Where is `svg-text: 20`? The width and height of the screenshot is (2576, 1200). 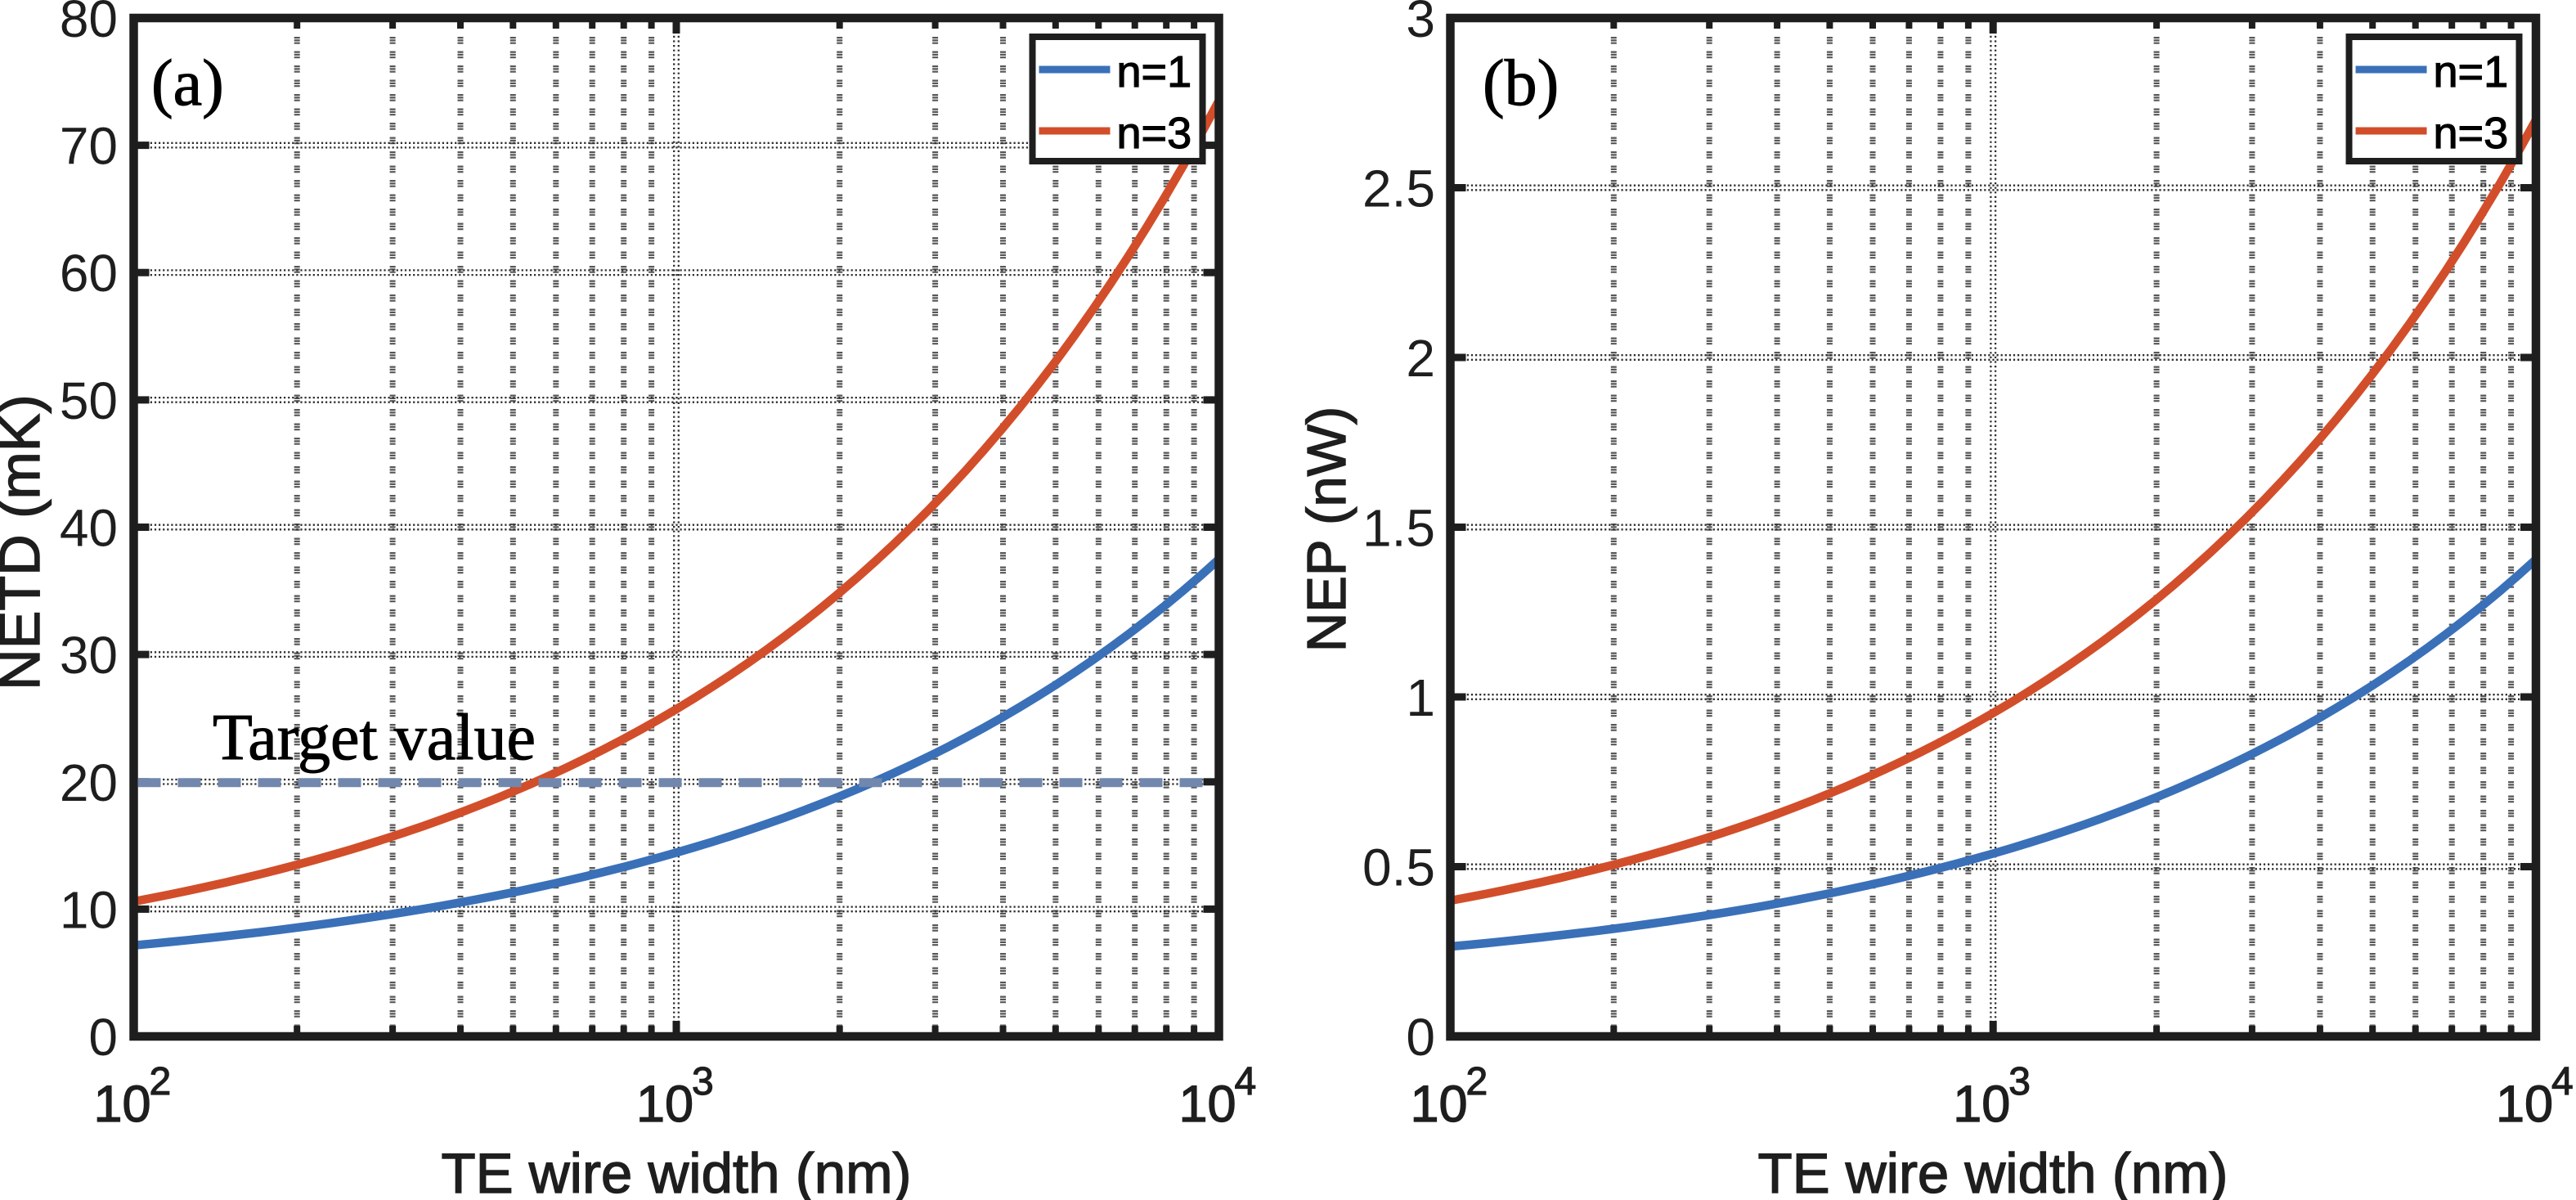
svg-text: 20 is located at coordinates (89, 782).